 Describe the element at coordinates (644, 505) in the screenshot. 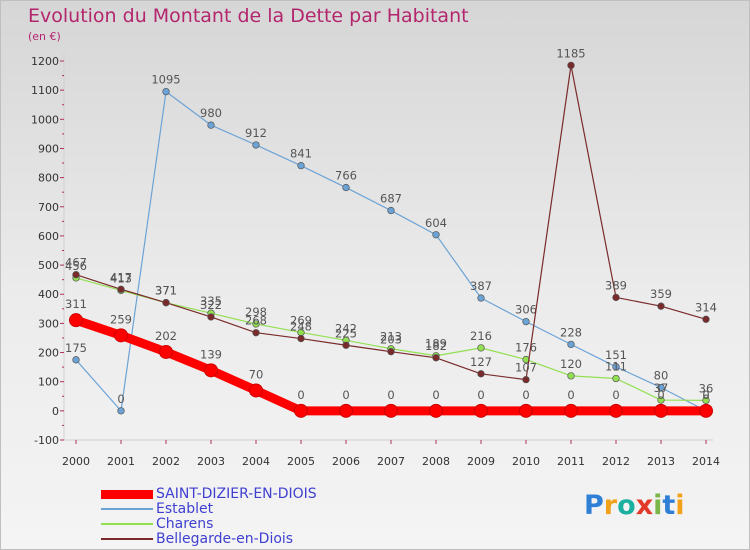

I see `logo-letter: x` at that location.